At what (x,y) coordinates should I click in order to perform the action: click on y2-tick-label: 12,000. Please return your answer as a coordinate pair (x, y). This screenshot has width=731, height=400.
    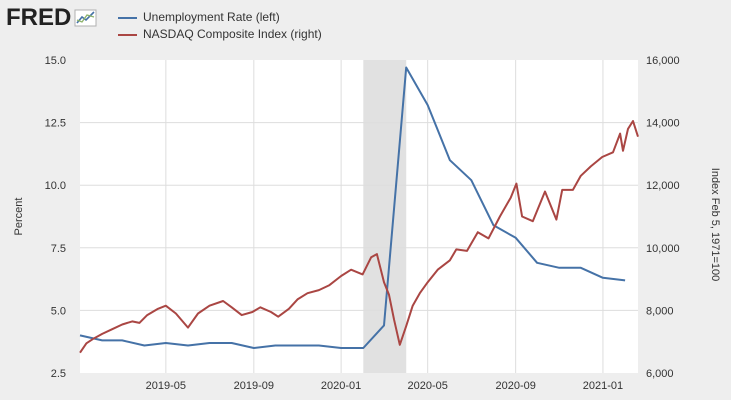
    Looking at the image, I should click on (663, 186).